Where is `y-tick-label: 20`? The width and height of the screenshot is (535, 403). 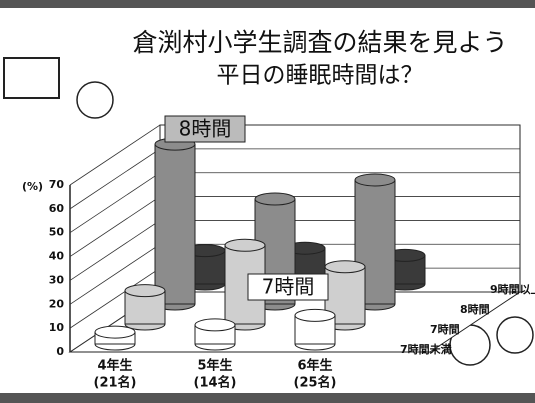
y-tick-label: 20 is located at coordinates (57, 303).